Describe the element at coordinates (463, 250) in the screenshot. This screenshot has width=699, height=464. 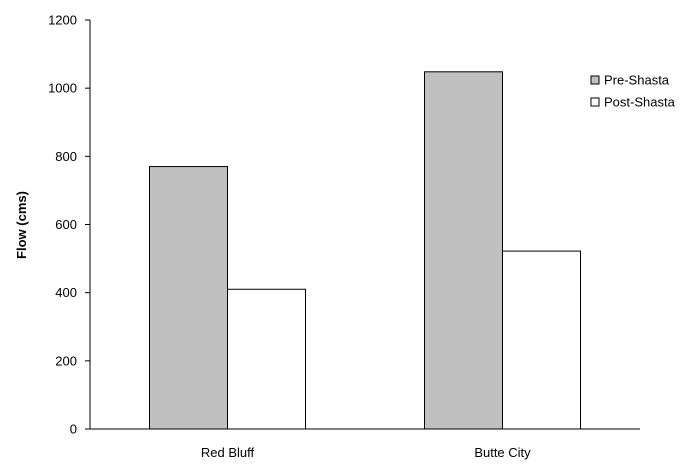
I see `bar-pre-shasta-butte-city` at that location.